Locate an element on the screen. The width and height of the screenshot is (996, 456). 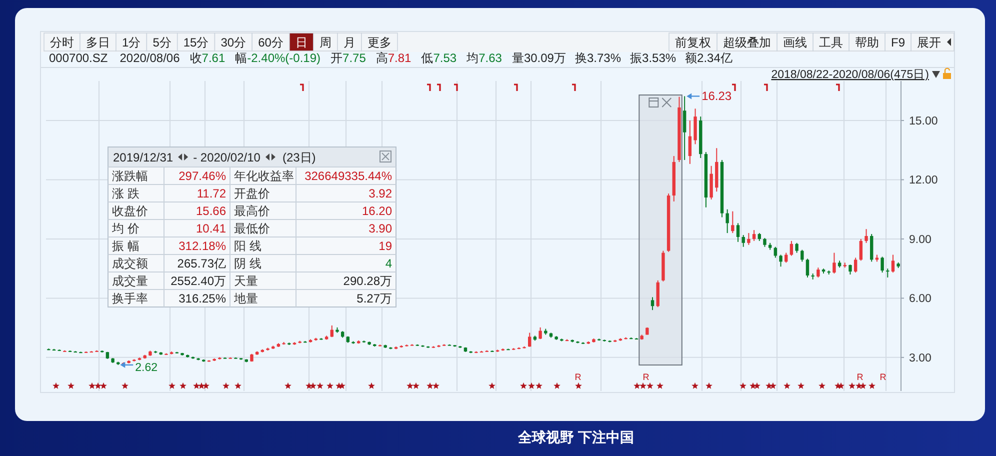
annotation: 4 is located at coordinates (388, 263).